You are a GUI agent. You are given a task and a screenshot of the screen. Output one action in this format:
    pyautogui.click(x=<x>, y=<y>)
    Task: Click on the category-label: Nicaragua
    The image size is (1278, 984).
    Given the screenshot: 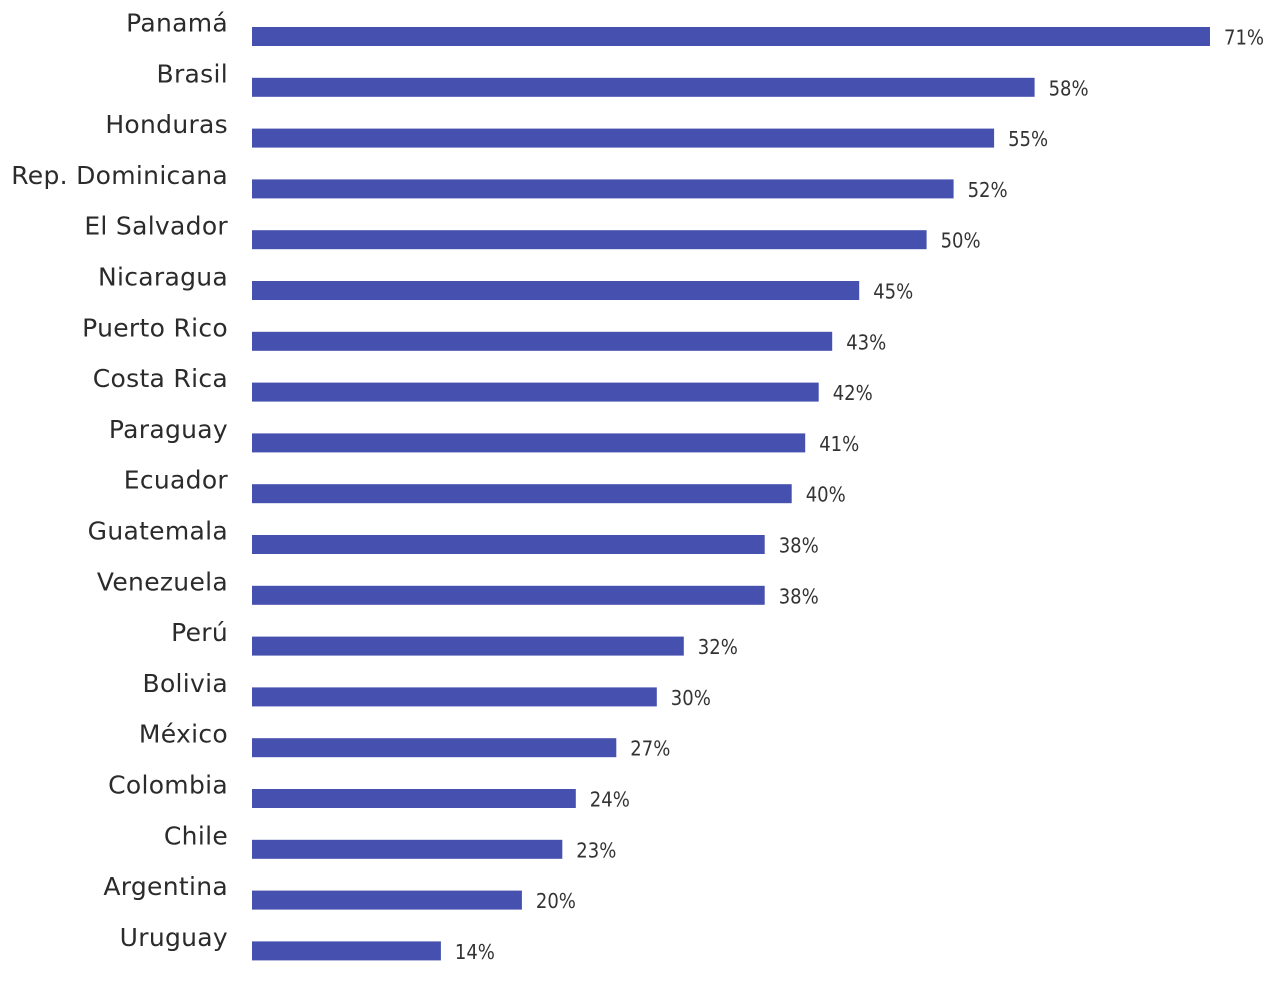 What is the action you would take?
    pyautogui.click(x=163, y=277)
    